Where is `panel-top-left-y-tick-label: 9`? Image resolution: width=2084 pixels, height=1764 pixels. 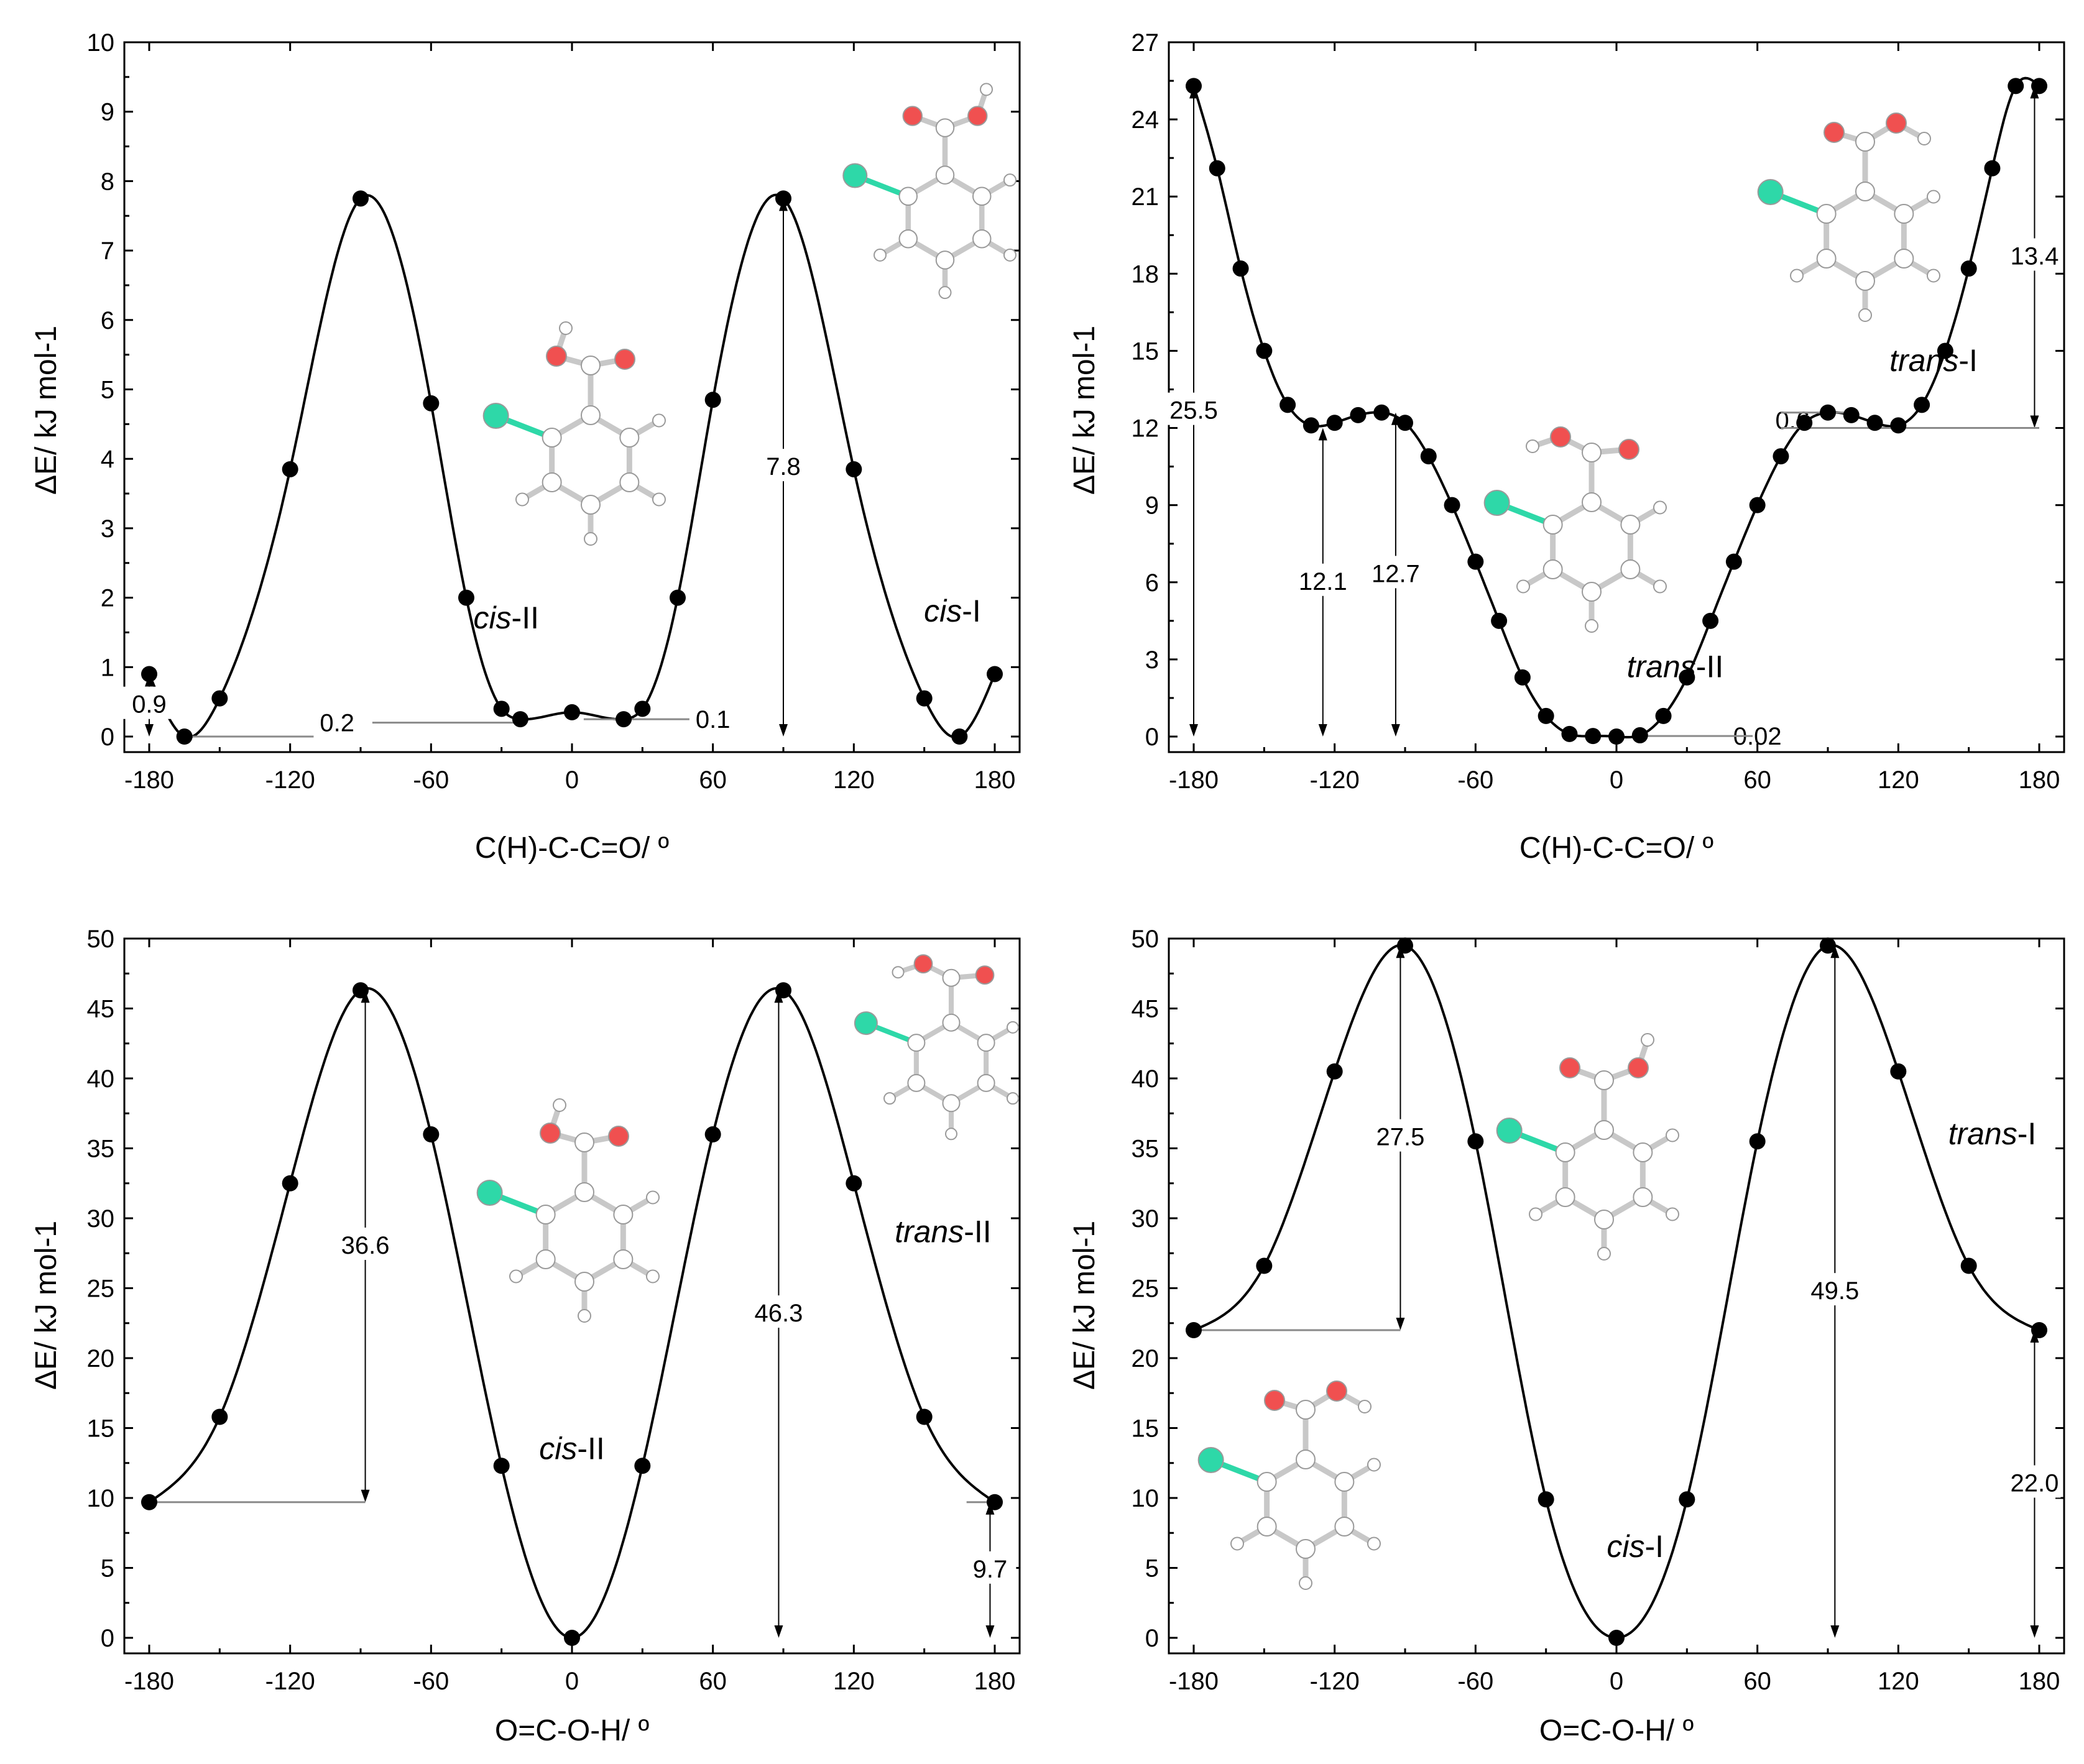 panel-top-left-y-tick-label: 9 is located at coordinates (107, 113).